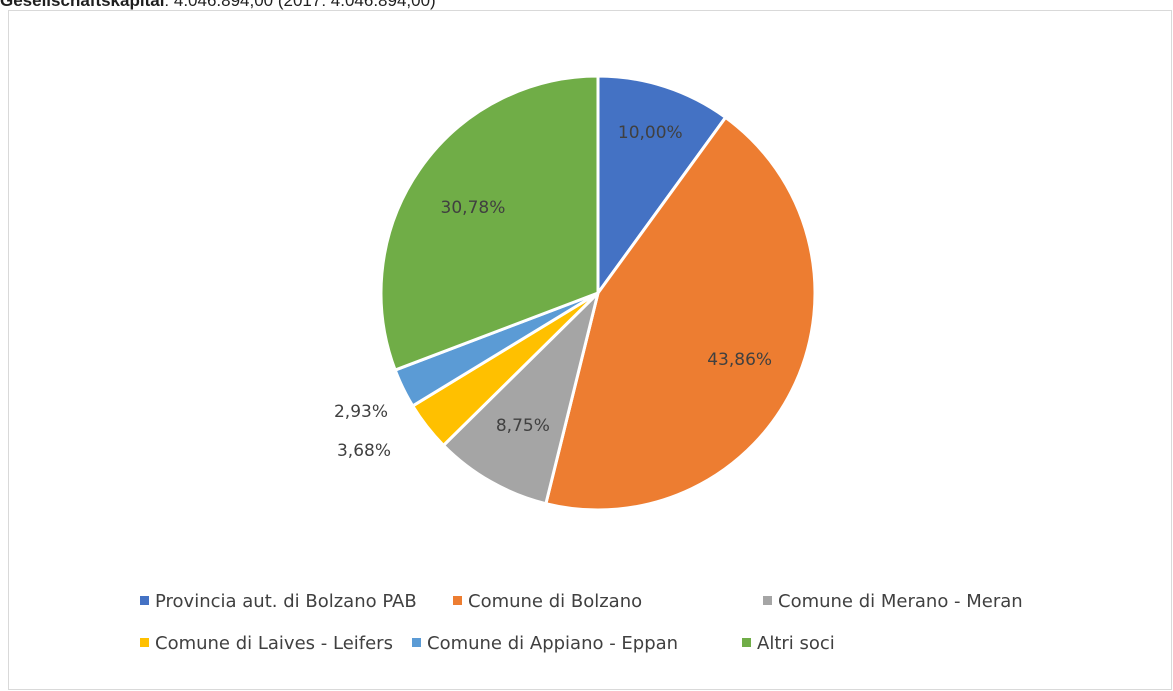  I want to click on share-capital-label: Gesellschaftskapital, so click(82, 5).